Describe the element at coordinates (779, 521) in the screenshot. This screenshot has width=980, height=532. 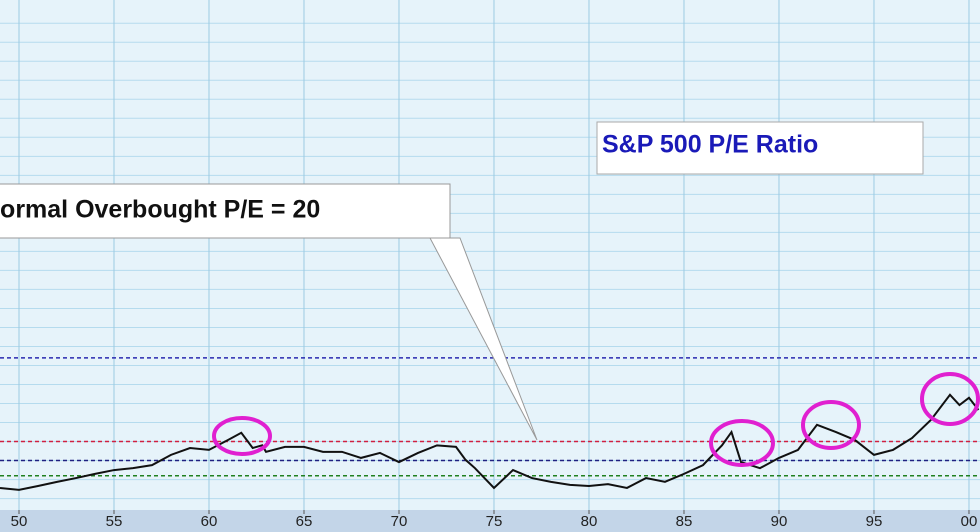
I see `x-tick-label: 90` at that location.